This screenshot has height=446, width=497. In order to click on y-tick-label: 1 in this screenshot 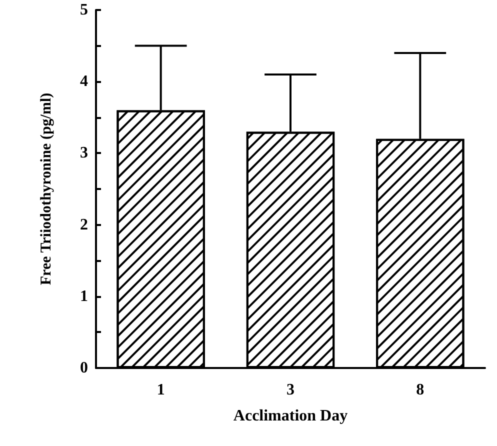, I will do `click(84, 296)`.